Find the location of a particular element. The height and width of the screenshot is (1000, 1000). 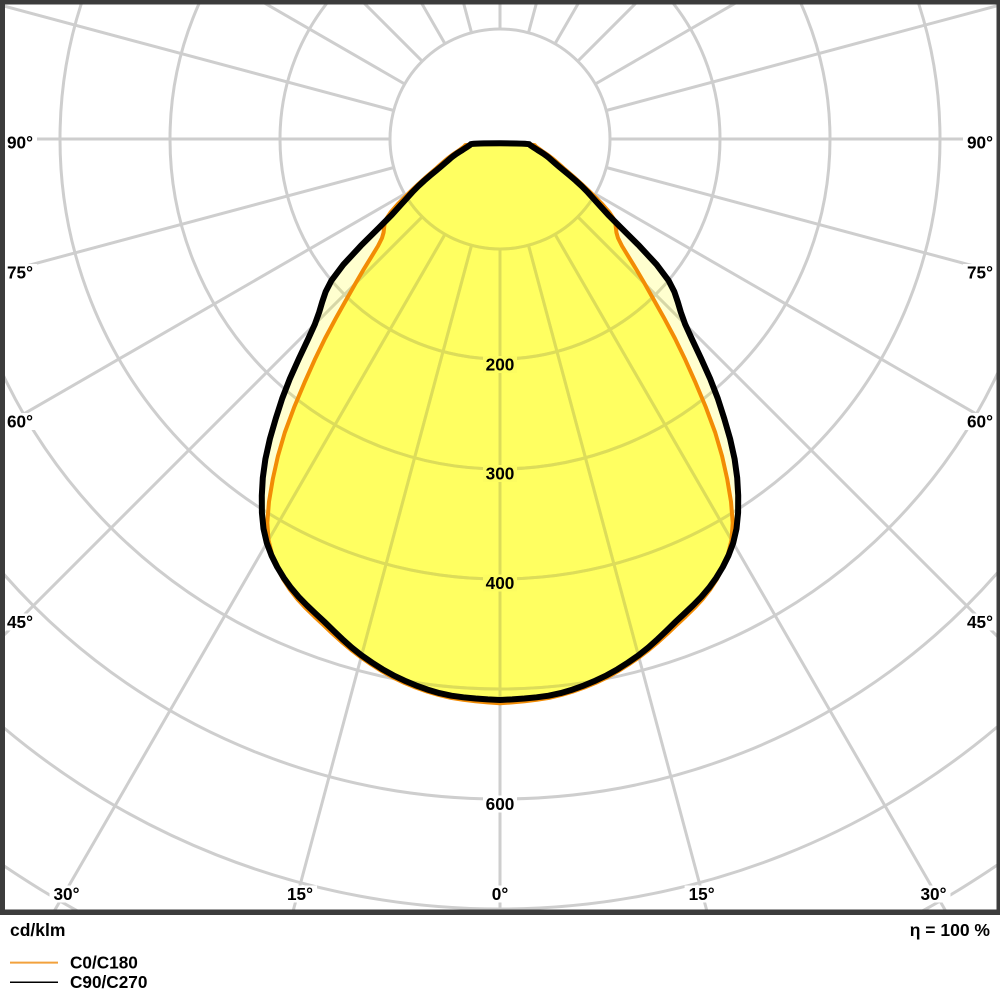

svg-text: 200 is located at coordinates (500, 365).